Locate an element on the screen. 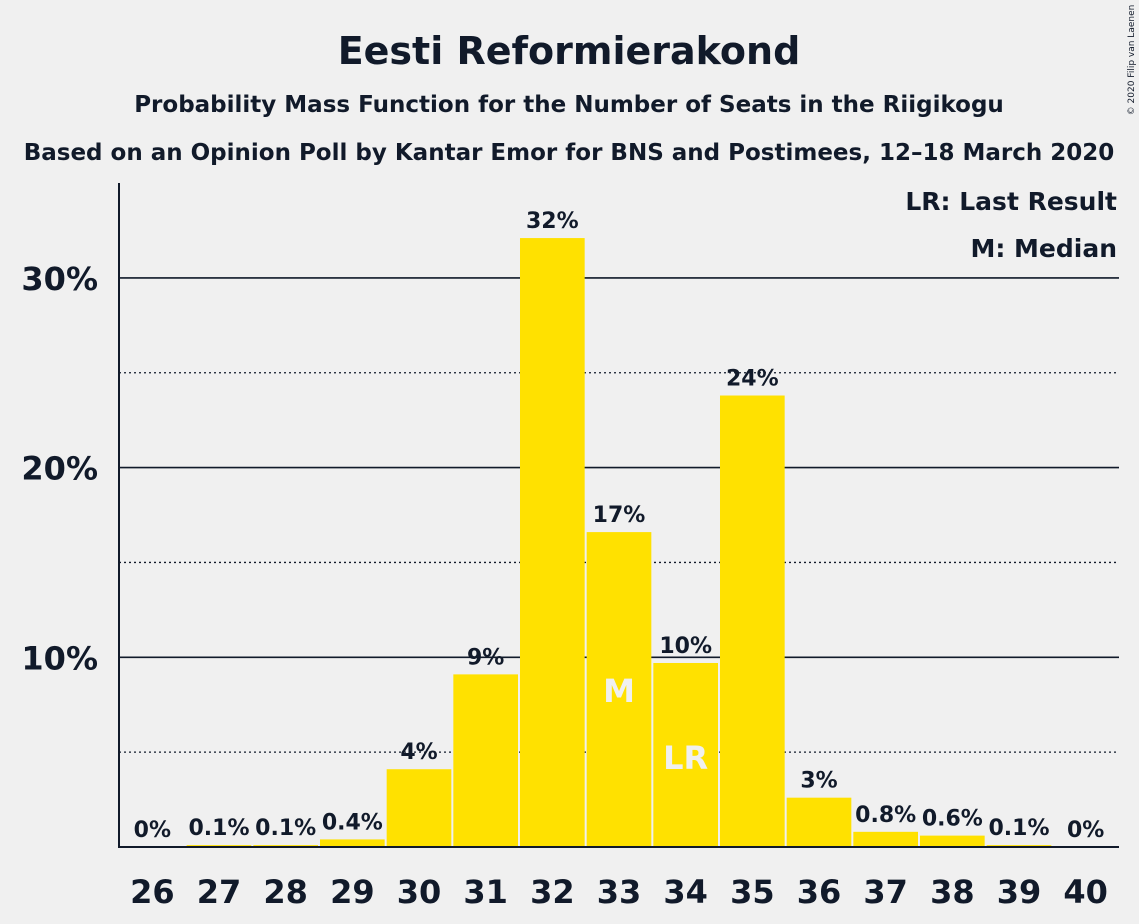 The image size is (1139, 924). y-tick-label: 30% is located at coordinates (59, 279).